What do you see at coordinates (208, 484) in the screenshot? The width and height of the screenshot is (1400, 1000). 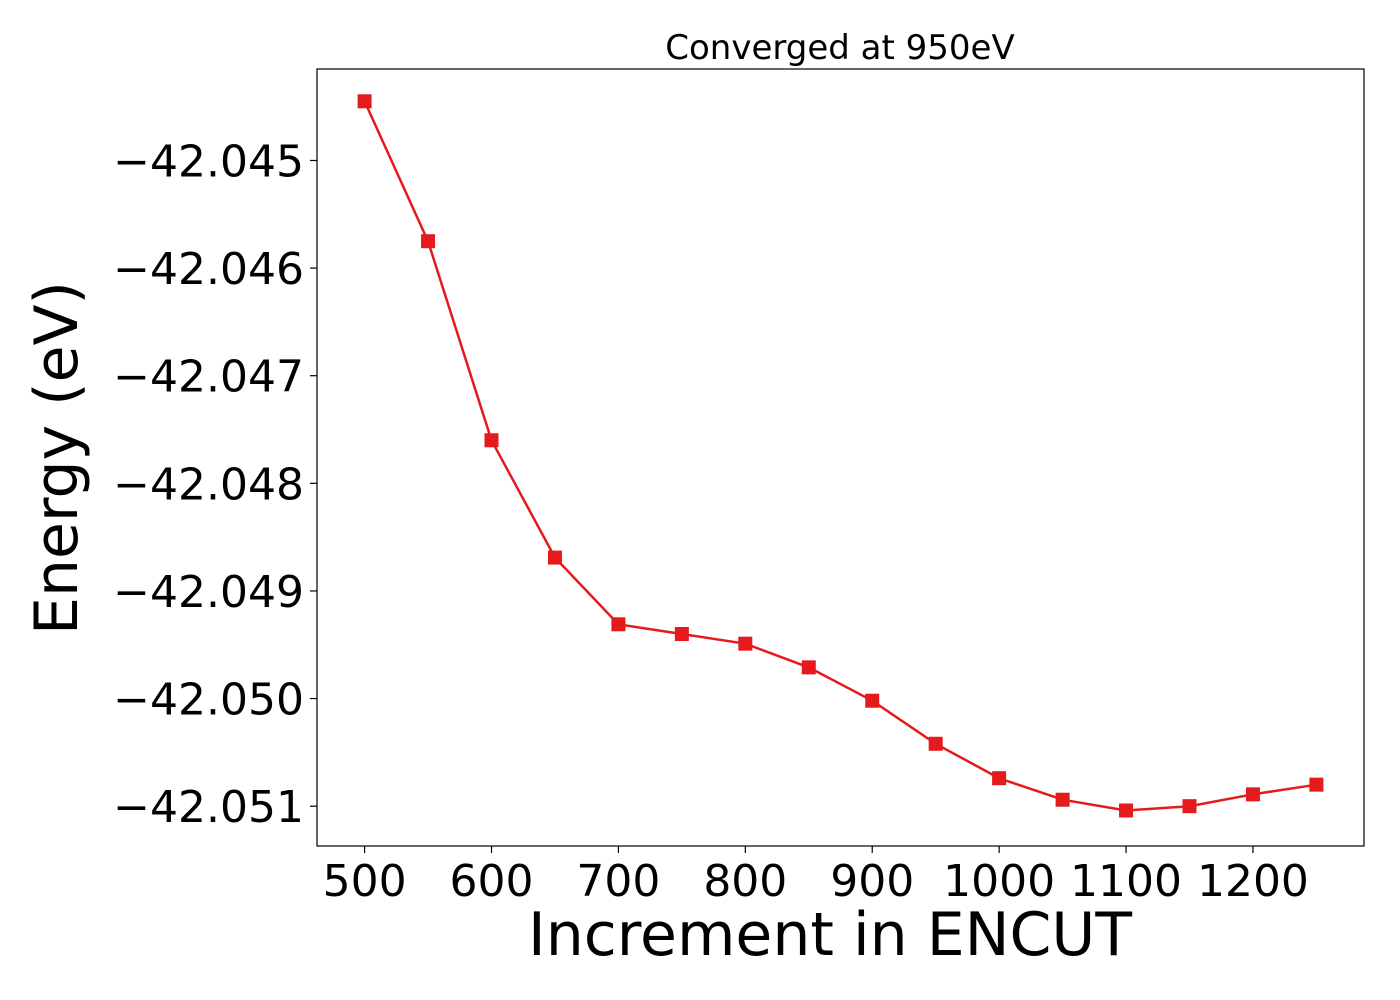 I see `y-tick-label: −42.048` at bounding box center [208, 484].